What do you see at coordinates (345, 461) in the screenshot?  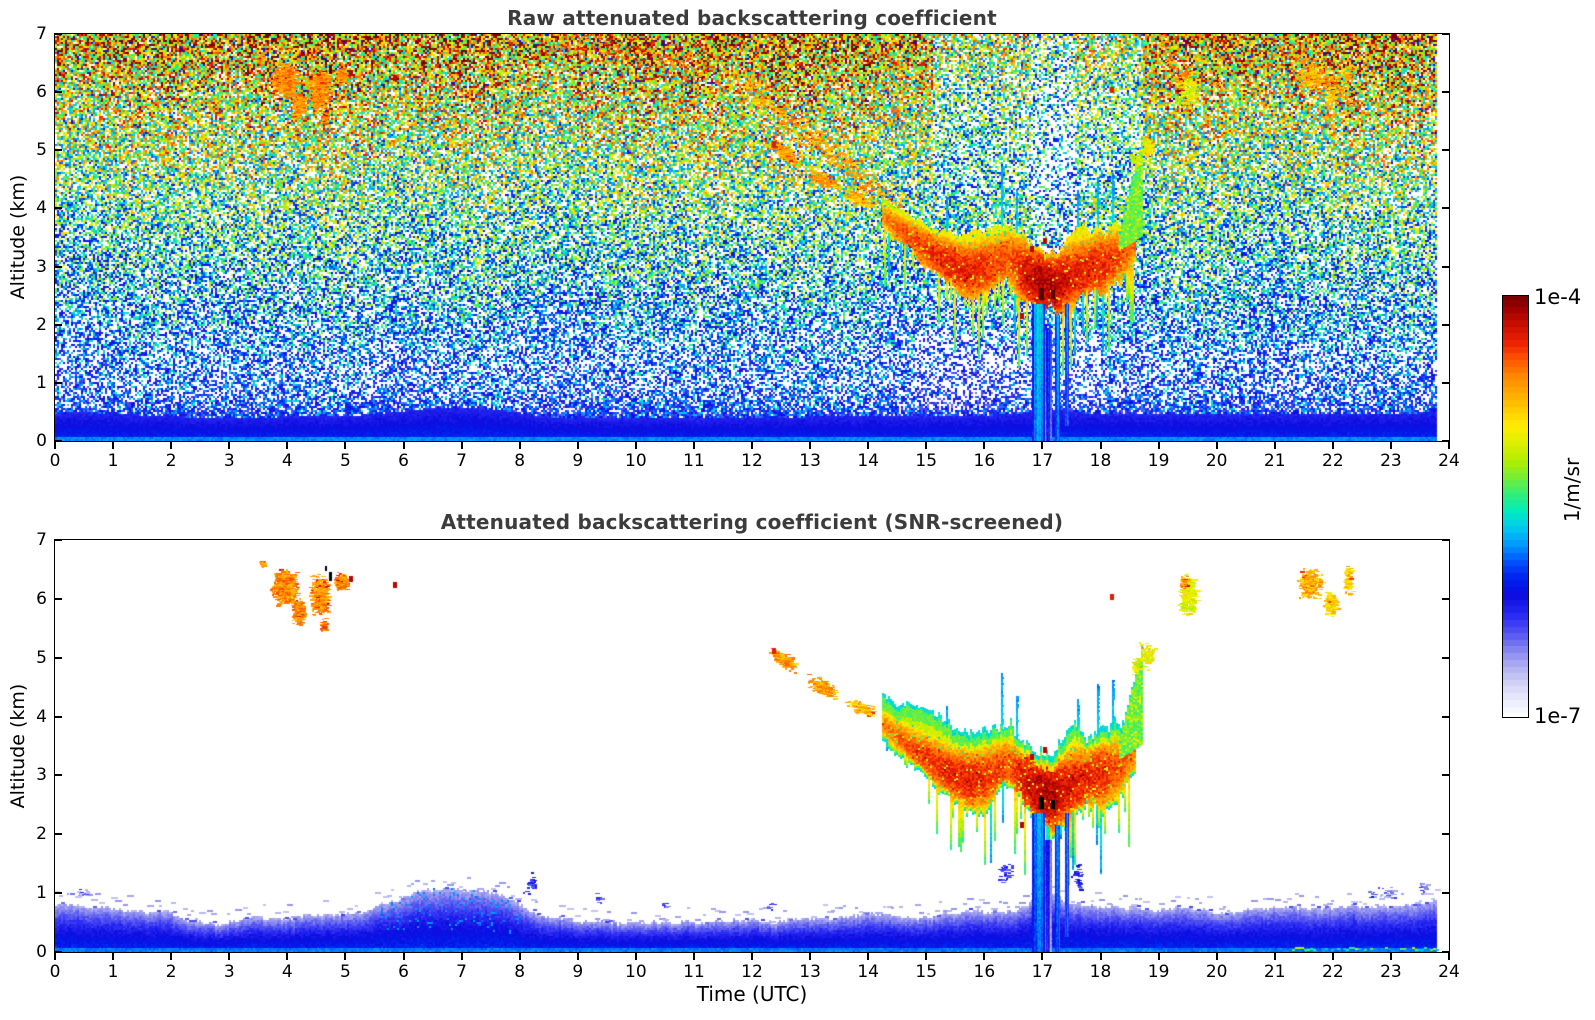 I see `x-tick-label: 5` at bounding box center [345, 461].